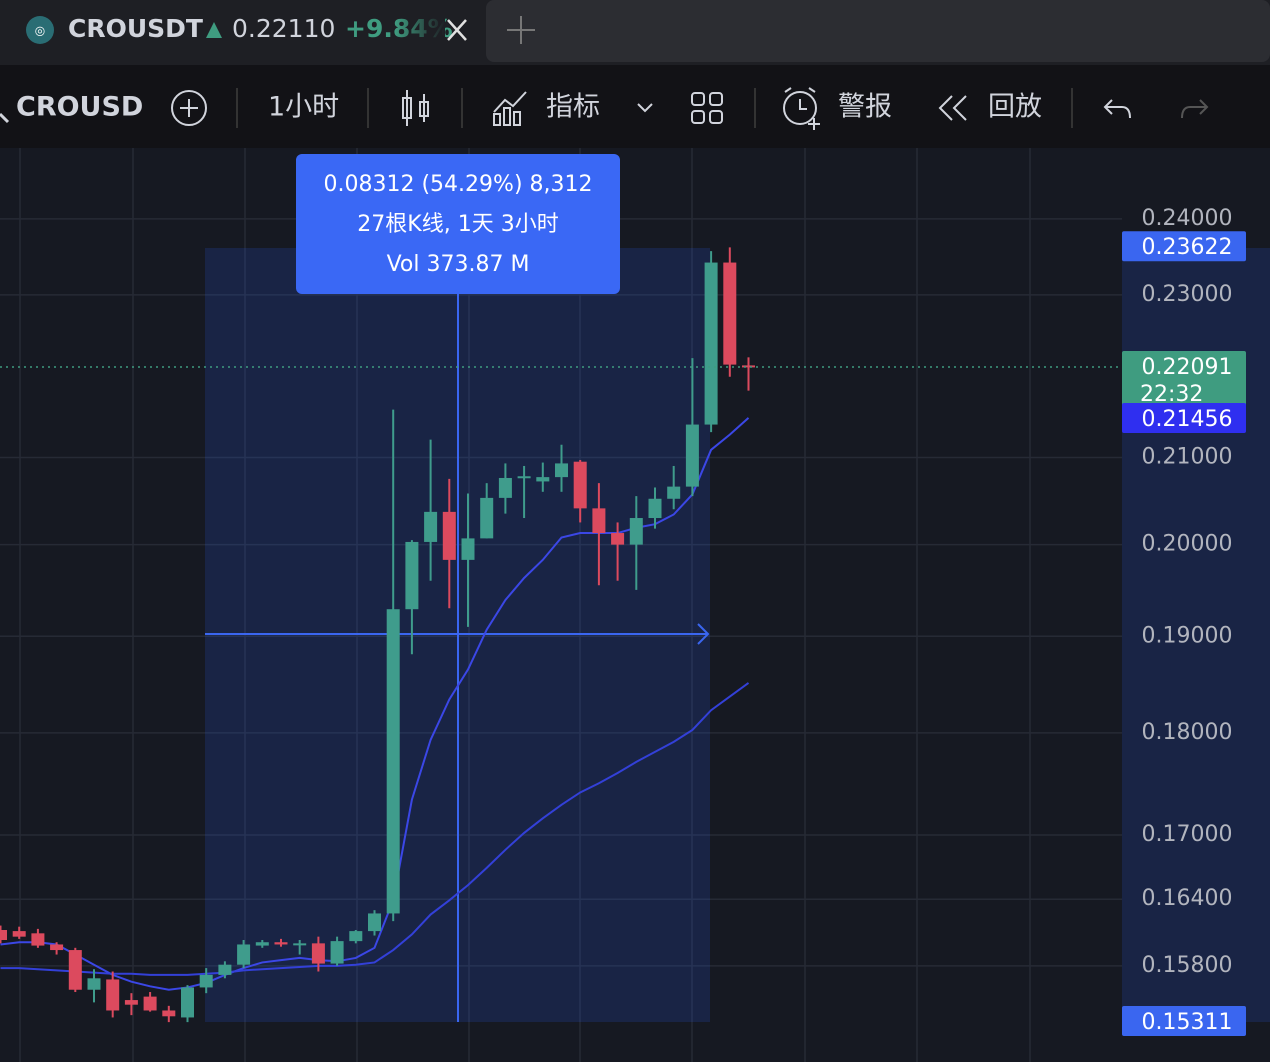 The width and height of the screenshot is (1270, 1062). I want to click on indicator-icon, so click(510, 108).